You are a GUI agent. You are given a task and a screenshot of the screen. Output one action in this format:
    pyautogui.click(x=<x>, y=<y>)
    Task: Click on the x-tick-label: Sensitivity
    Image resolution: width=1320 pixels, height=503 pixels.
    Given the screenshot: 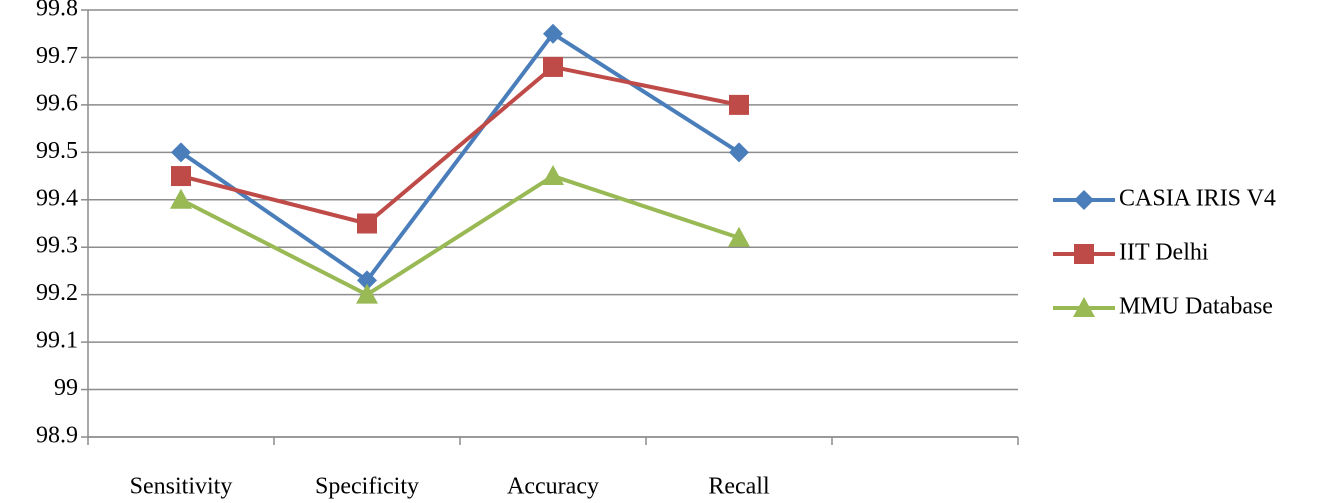 What is the action you would take?
    pyautogui.click(x=181, y=487)
    